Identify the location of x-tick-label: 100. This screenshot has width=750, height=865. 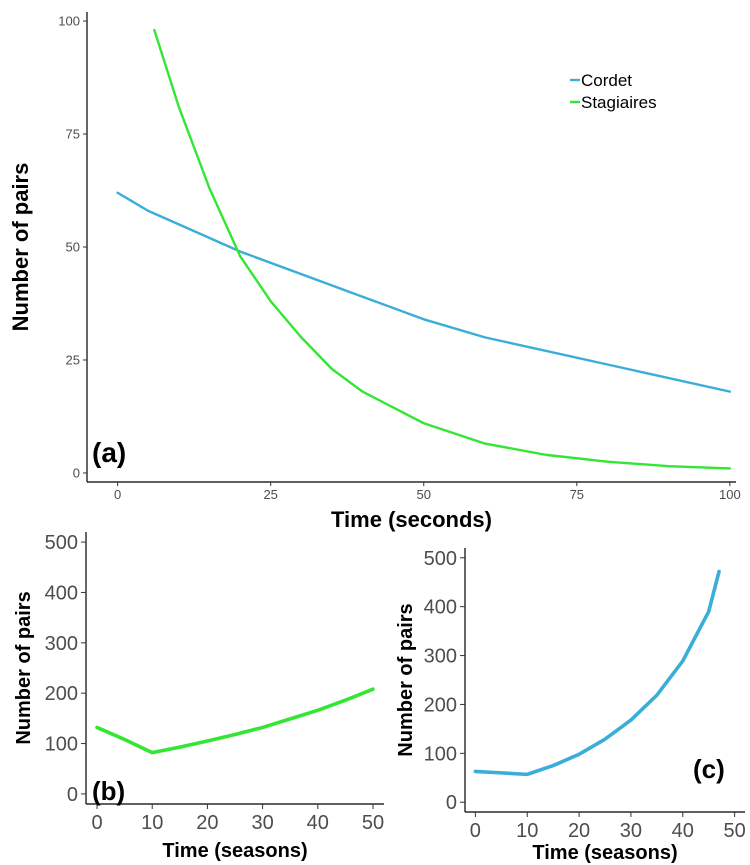
(730, 494).